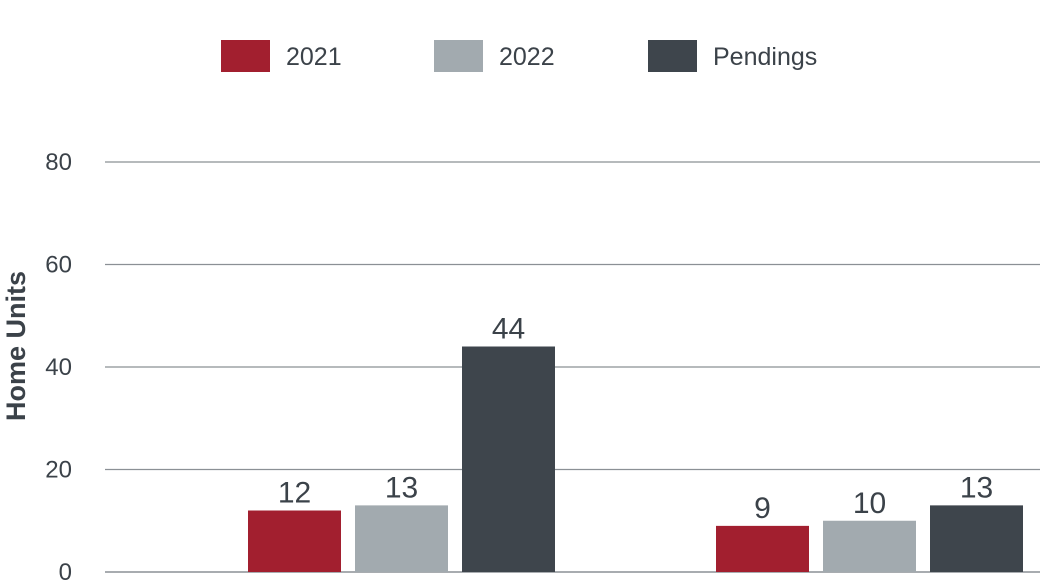 Image resolution: width=1040 pixels, height=585 pixels. What do you see at coordinates (65, 572) in the screenshot?
I see `y-tick-label: 0` at bounding box center [65, 572].